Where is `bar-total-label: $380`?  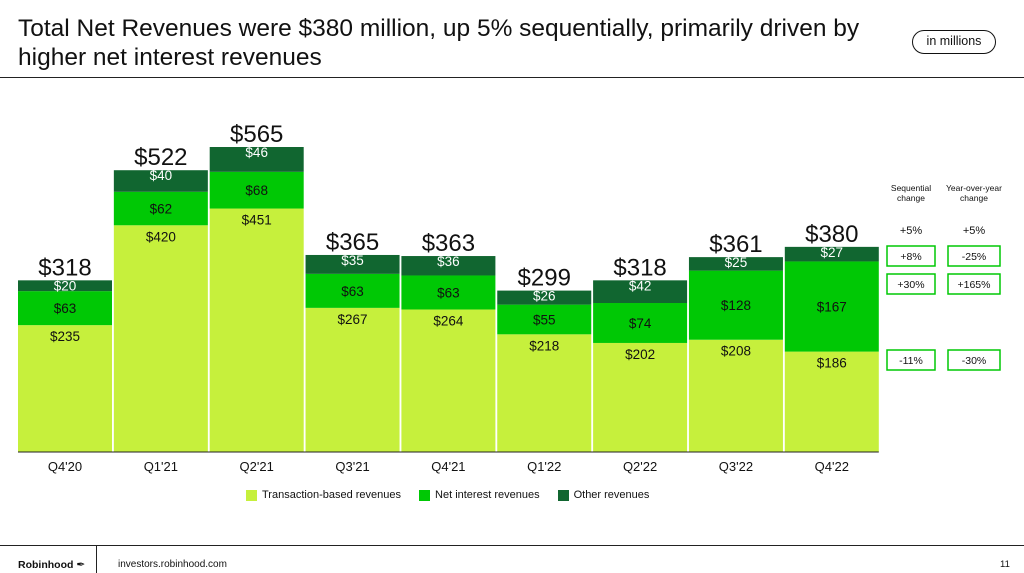 bar-total-label: $380 is located at coordinates (831, 234).